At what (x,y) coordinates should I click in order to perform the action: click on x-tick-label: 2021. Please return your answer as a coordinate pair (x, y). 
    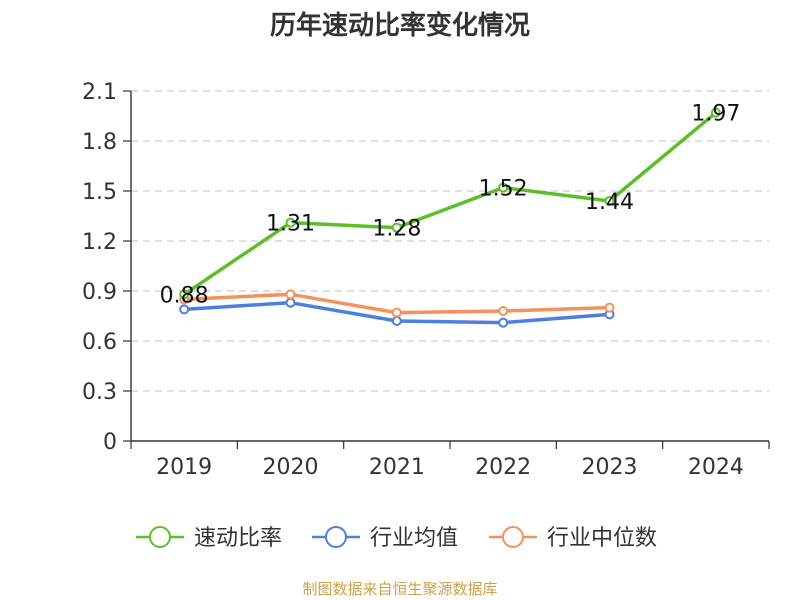
    Looking at the image, I should click on (397, 467).